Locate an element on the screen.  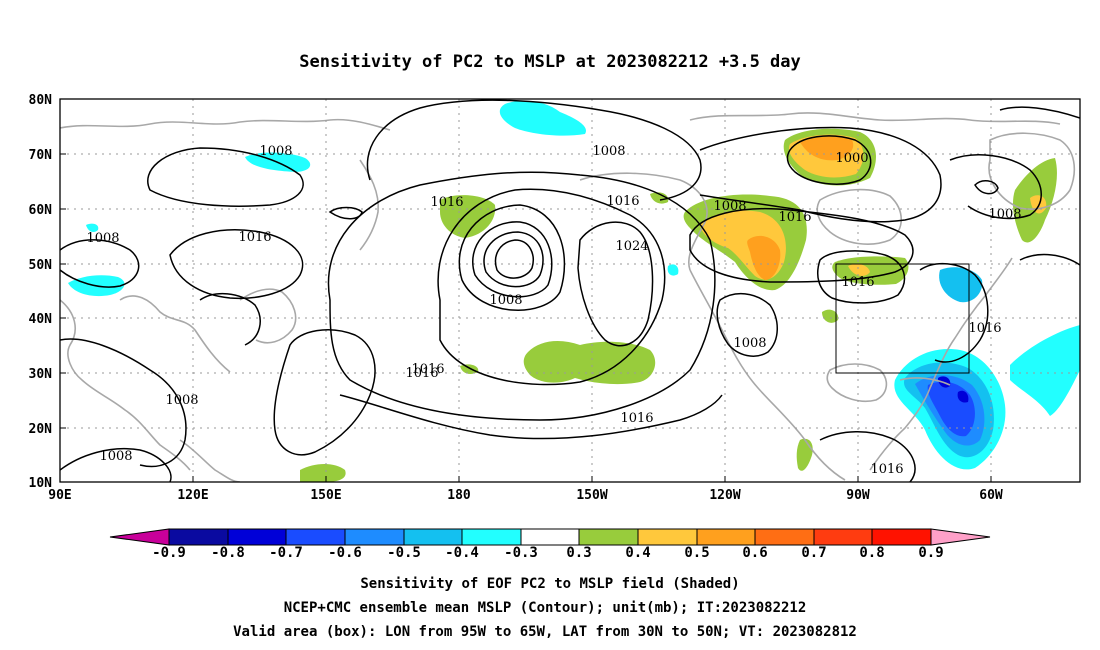
lat-tick-label: 60N is located at coordinates (41, 210).